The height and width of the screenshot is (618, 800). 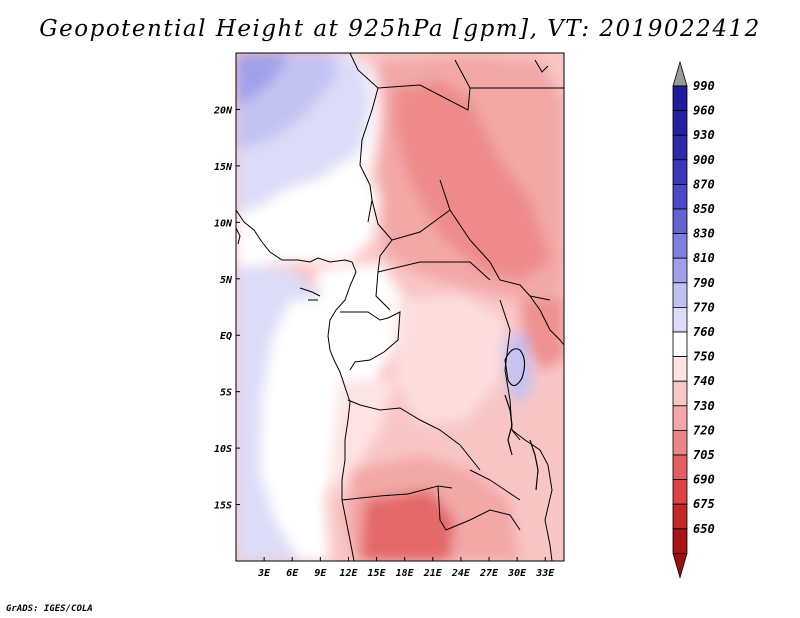 What do you see at coordinates (348, 573) in the screenshot?
I see `lon-tick-label: 12E` at bounding box center [348, 573].